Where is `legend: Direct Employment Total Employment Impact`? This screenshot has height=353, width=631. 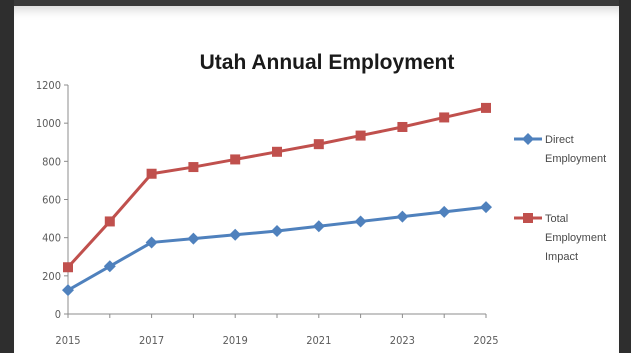 legend: Direct Employment Total Employment Impact is located at coordinates (560, 198).